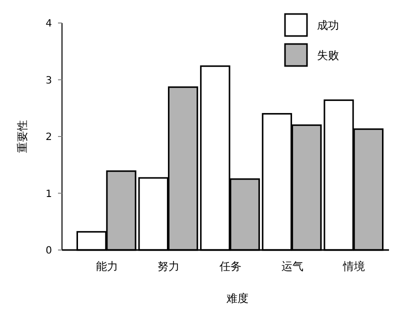  I want to click on legend-label: 失败, so click(328, 55).